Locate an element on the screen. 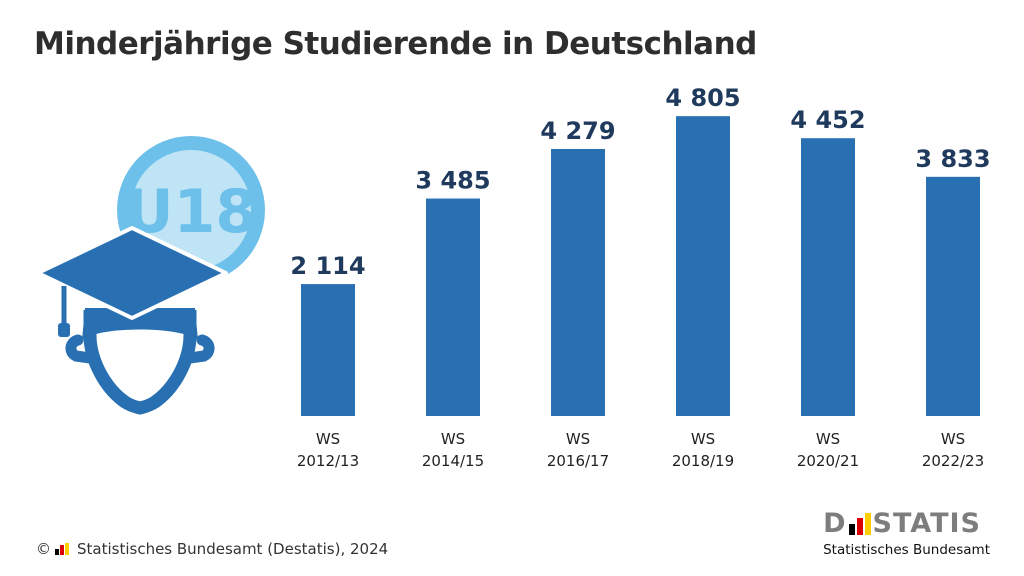 This screenshot has height=576, width=1024. logo-wordmark: D STATIS is located at coordinates (902, 523).